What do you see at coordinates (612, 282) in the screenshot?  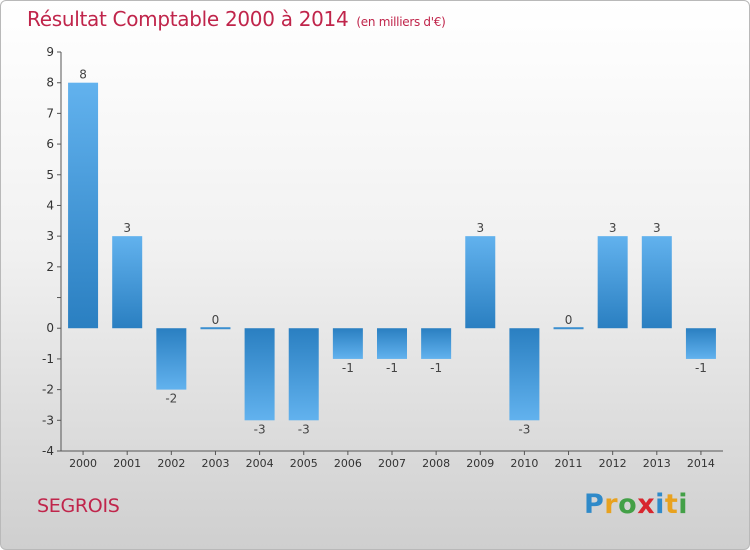 I see `bar-2012` at bounding box center [612, 282].